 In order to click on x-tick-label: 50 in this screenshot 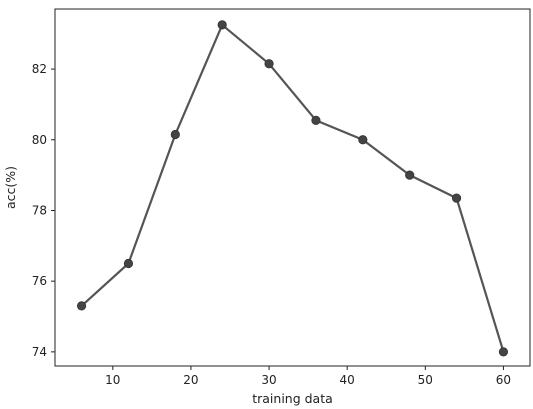, I will do `click(425, 380)`.